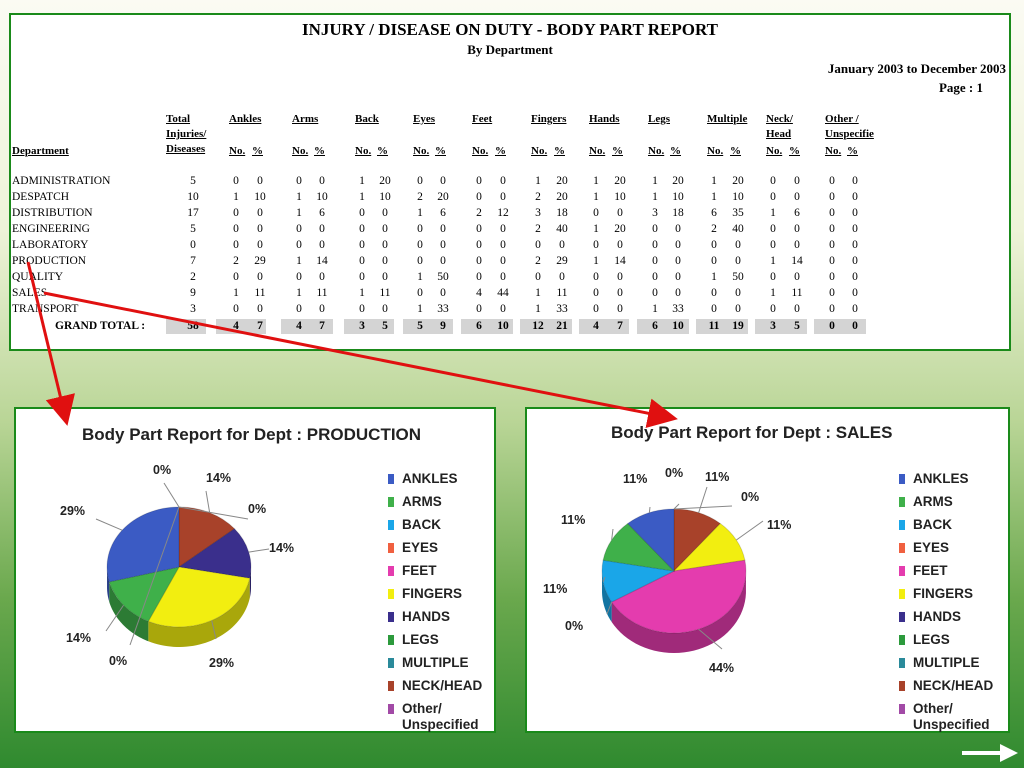 This screenshot has height=768, width=1024. I want to click on right-arrow-icon, so click(990, 753).